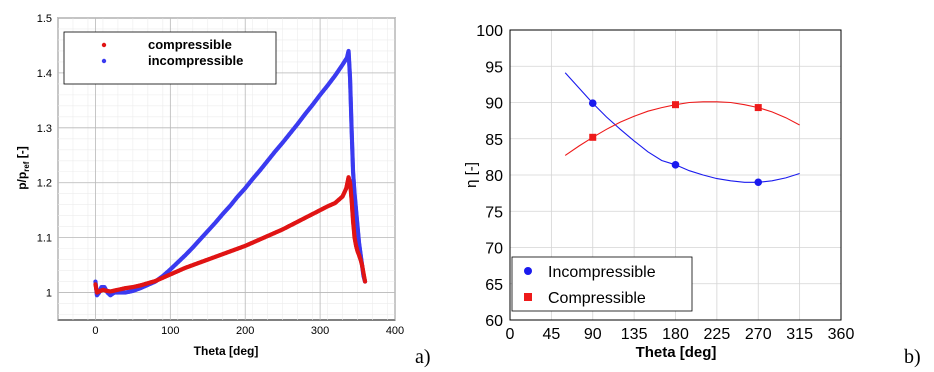 The image size is (934, 372). Describe the element at coordinates (593, 334) in the screenshot. I see `x-tick-label: 90` at that location.